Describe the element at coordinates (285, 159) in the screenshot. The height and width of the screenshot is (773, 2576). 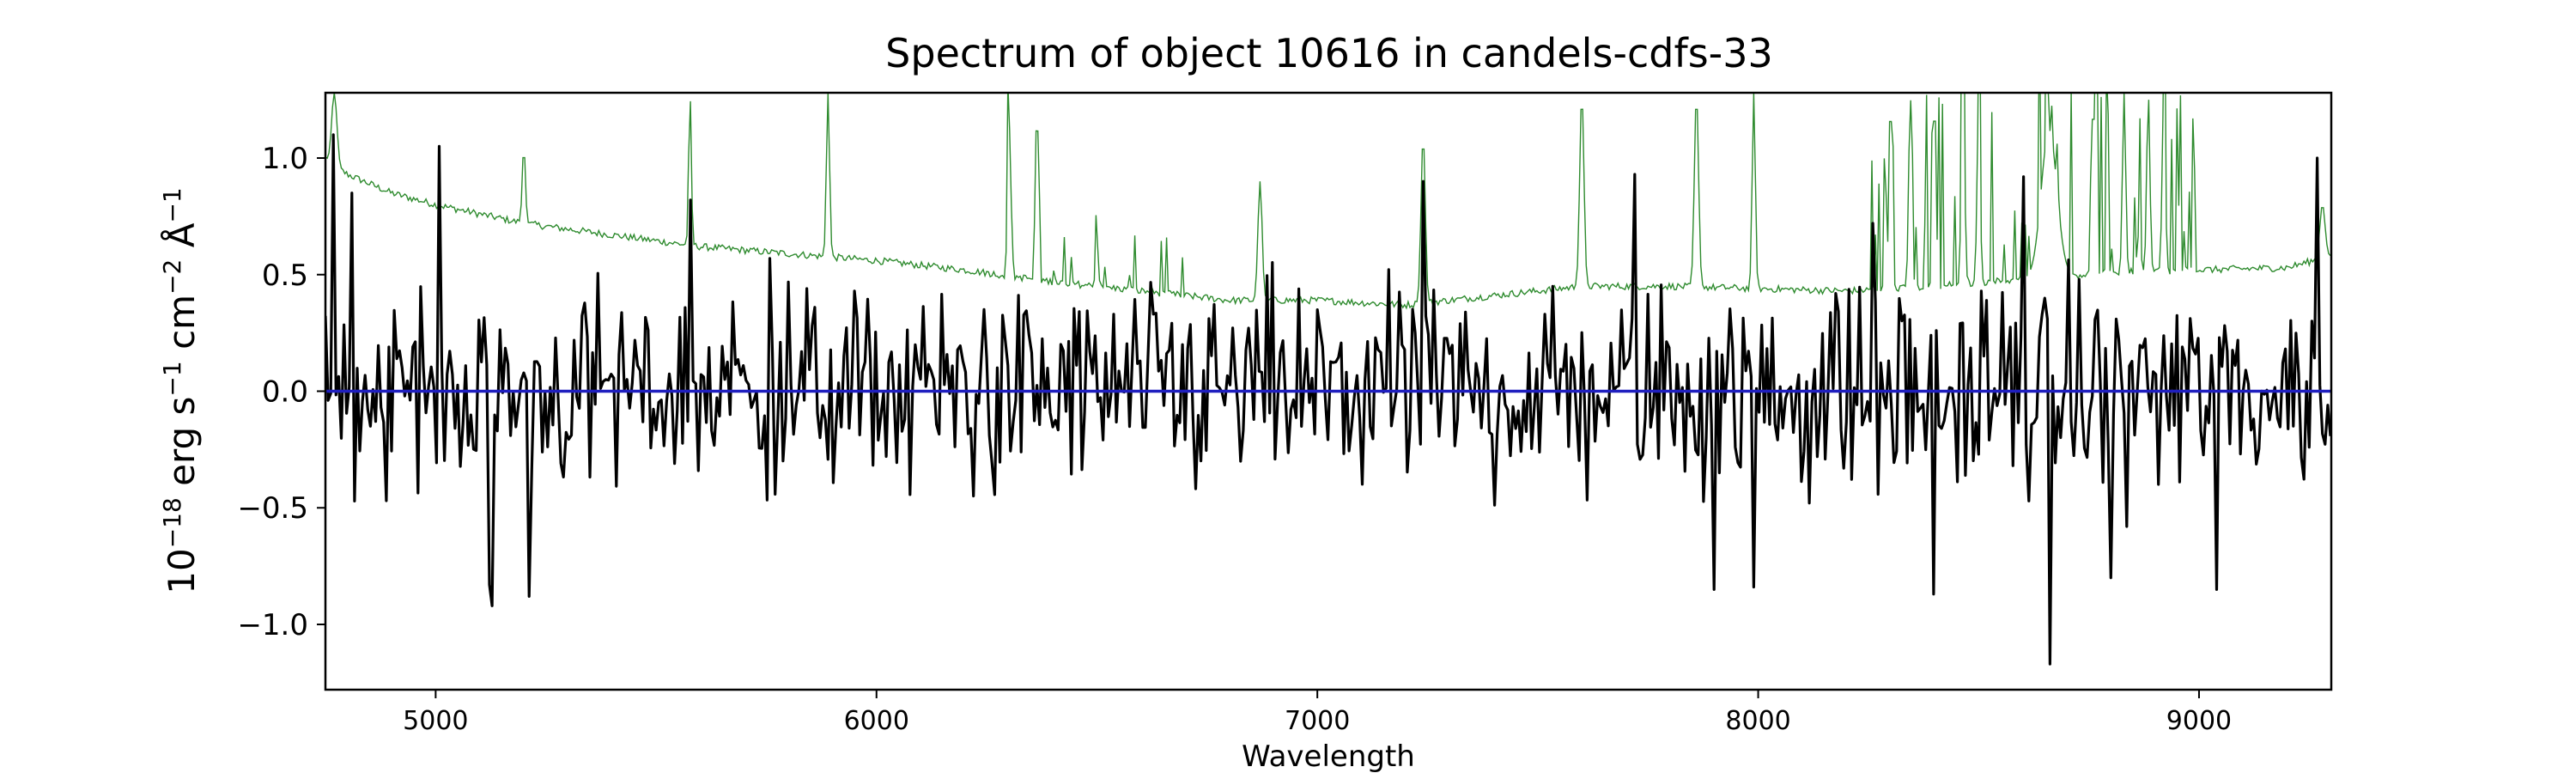
I see `y-tick-label: 1.0` at that location.